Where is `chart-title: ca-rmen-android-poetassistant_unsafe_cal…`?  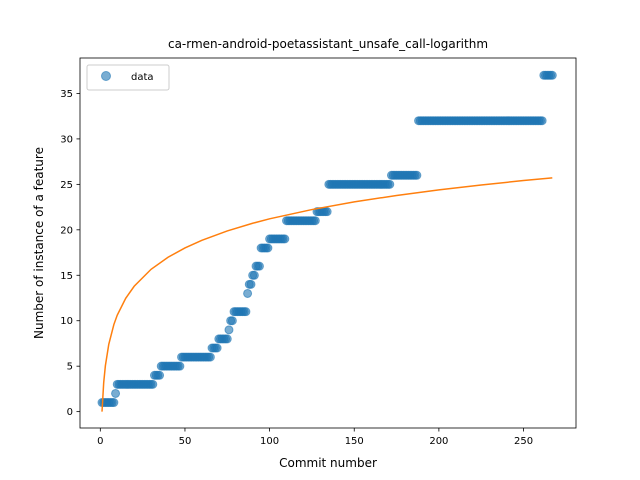
chart-title: ca-rmen-android-poetassistant_unsafe_cal… is located at coordinates (328, 44).